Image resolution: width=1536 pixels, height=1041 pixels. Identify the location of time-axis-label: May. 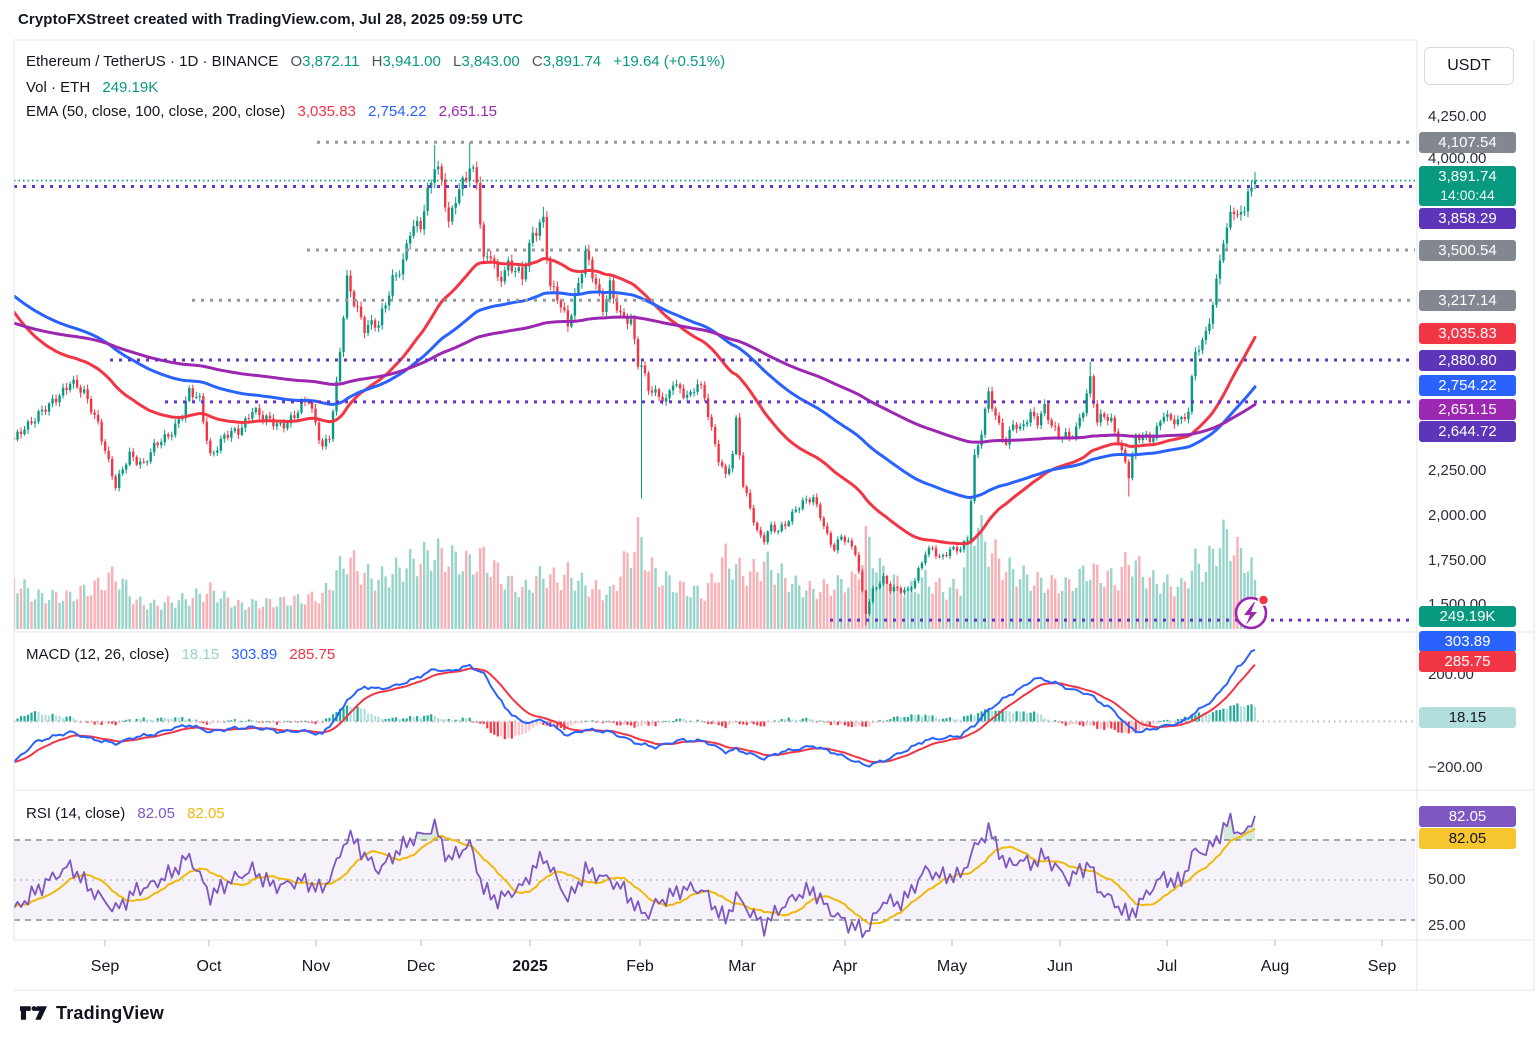
(952, 966).